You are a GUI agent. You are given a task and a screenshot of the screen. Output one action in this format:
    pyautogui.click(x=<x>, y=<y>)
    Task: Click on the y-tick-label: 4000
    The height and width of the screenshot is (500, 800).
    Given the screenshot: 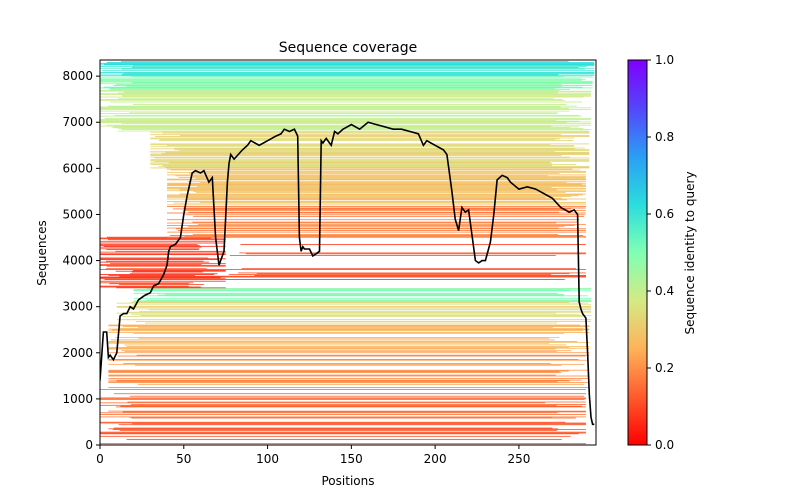 What is the action you would take?
    pyautogui.click(x=77, y=261)
    